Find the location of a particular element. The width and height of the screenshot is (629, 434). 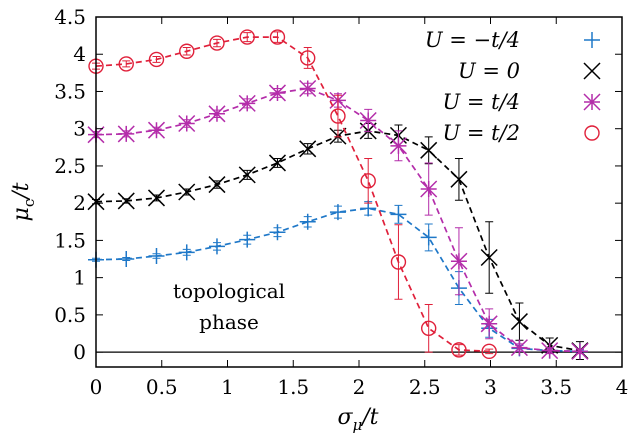

x-tick-label: 0.5 is located at coordinates (162, 387).